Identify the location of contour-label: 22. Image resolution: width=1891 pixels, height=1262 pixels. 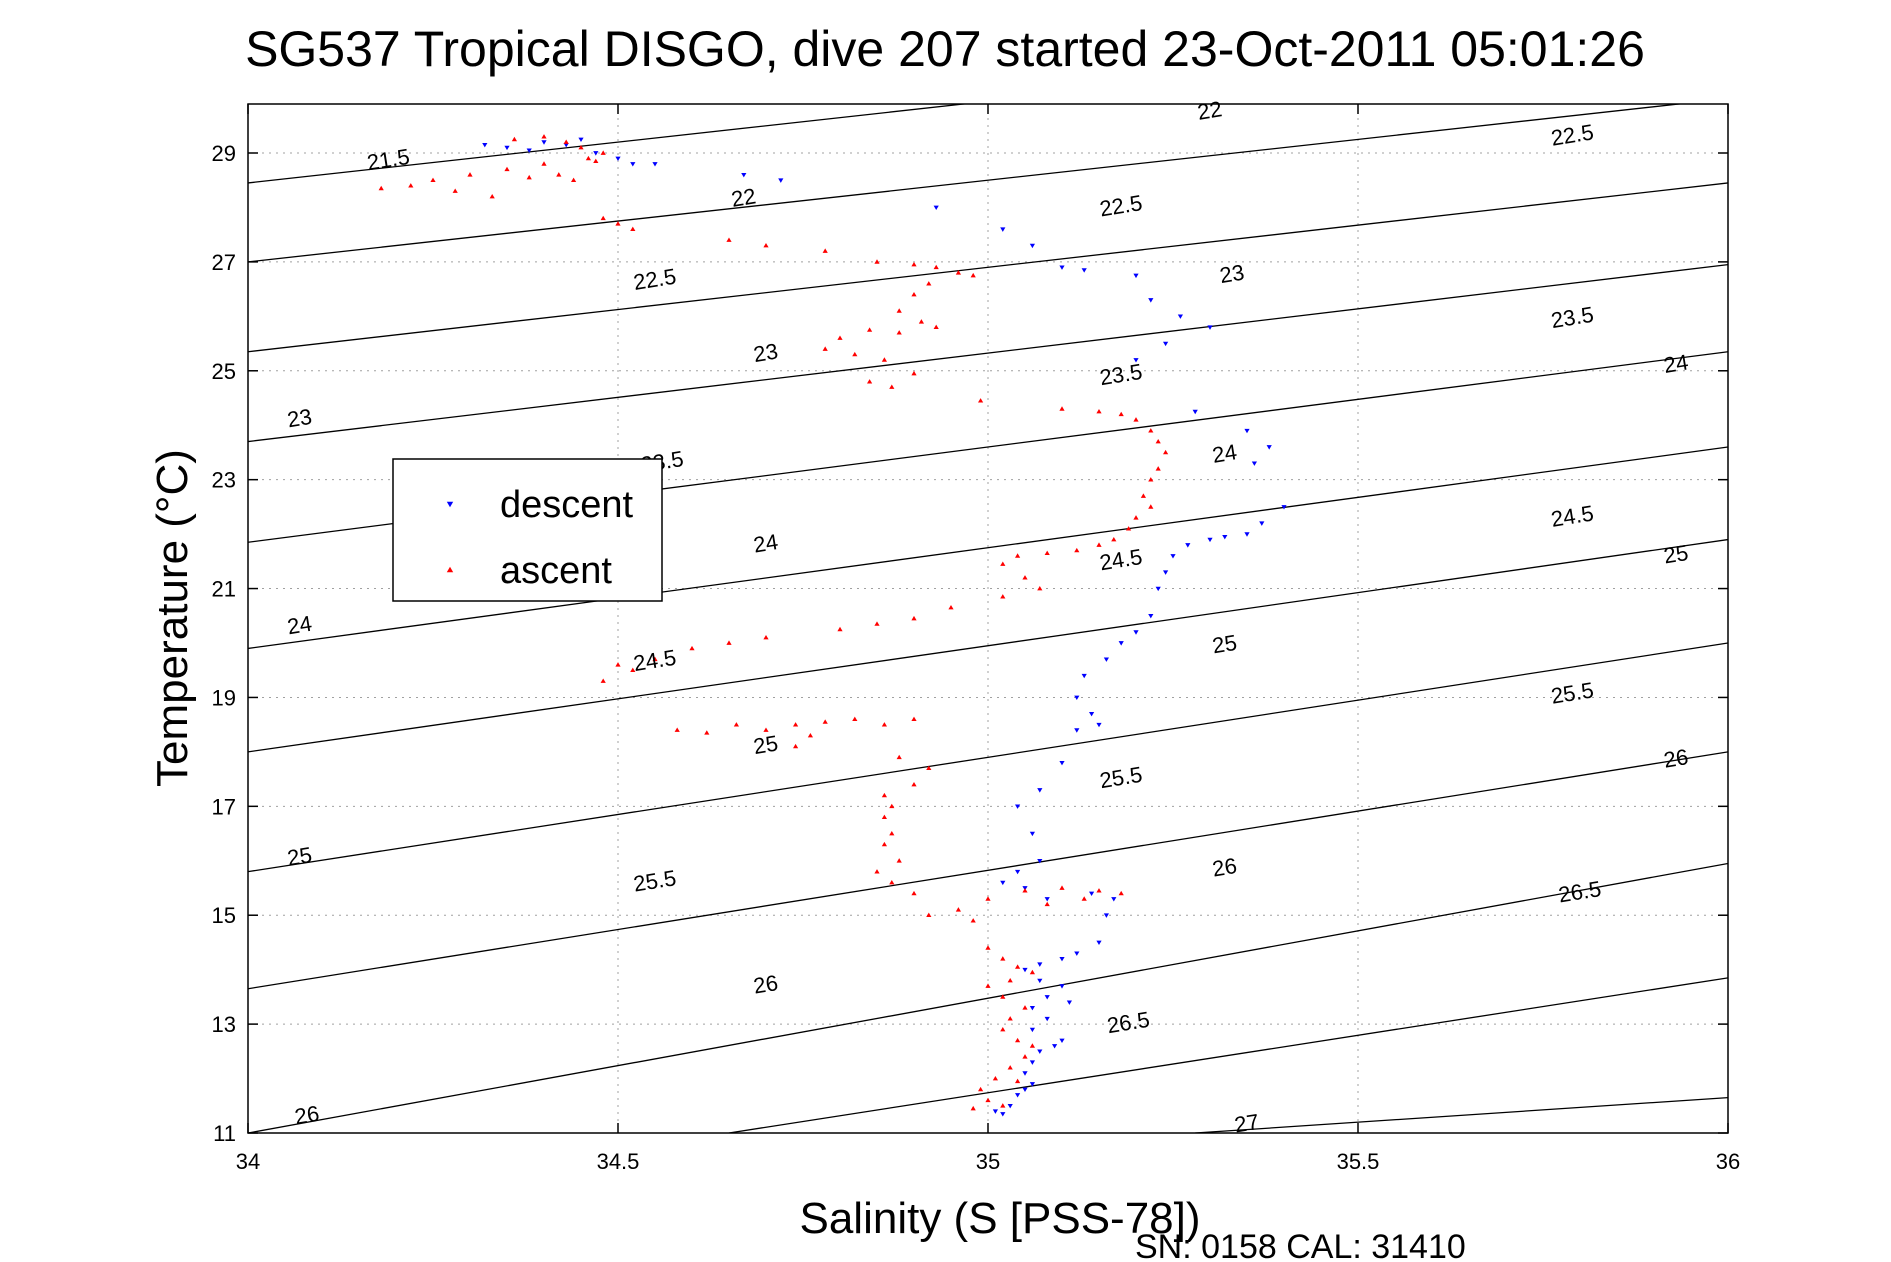
(1210, 110).